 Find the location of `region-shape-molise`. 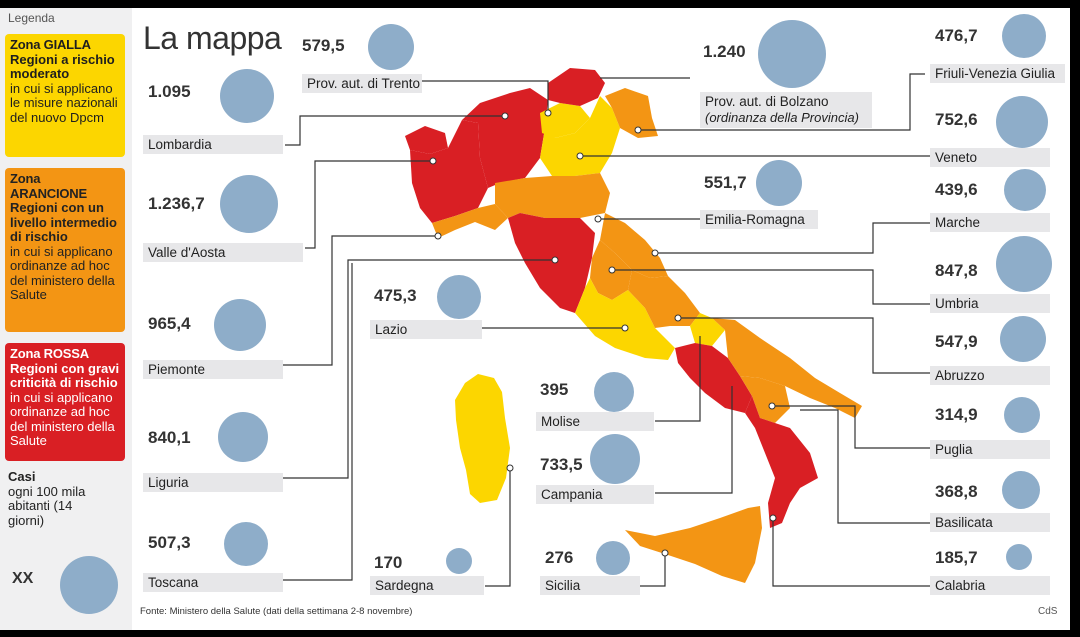

region-shape-molise is located at coordinates (707, 329).